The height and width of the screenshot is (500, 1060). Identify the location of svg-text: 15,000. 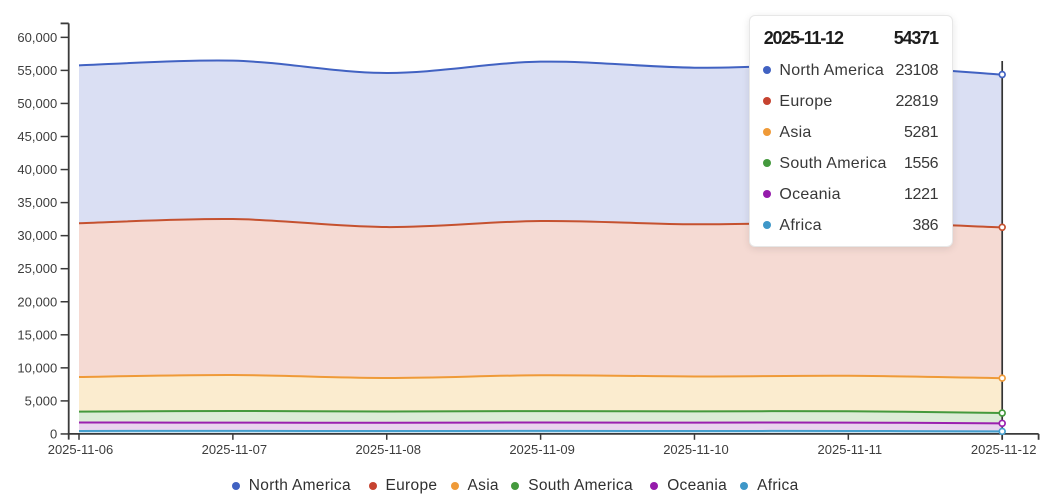
(37, 334).